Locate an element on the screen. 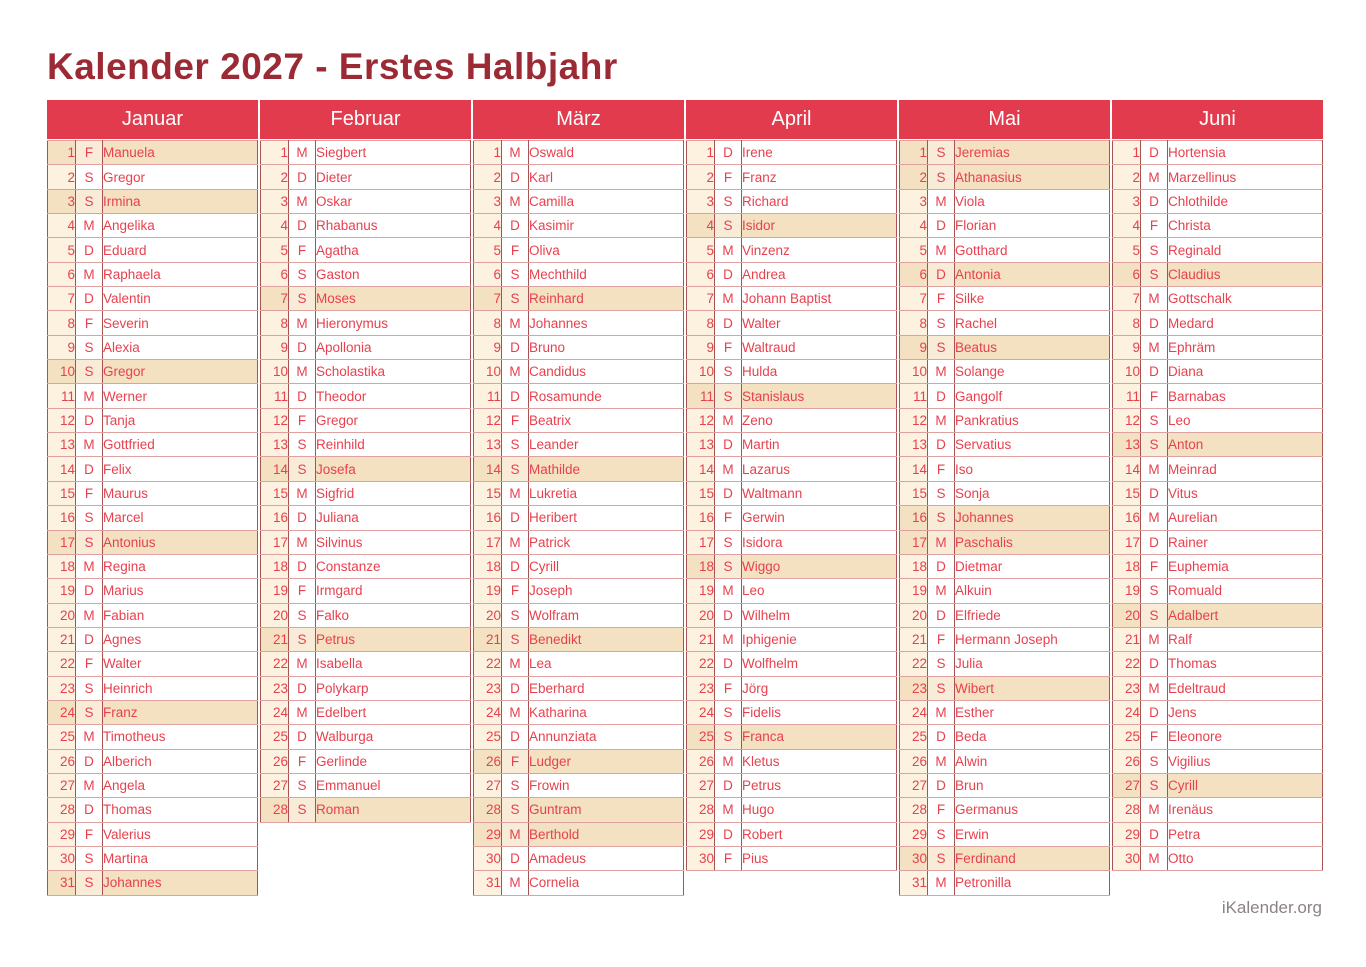 The image size is (1366, 967). day-number: 11 is located at coordinates (913, 396).